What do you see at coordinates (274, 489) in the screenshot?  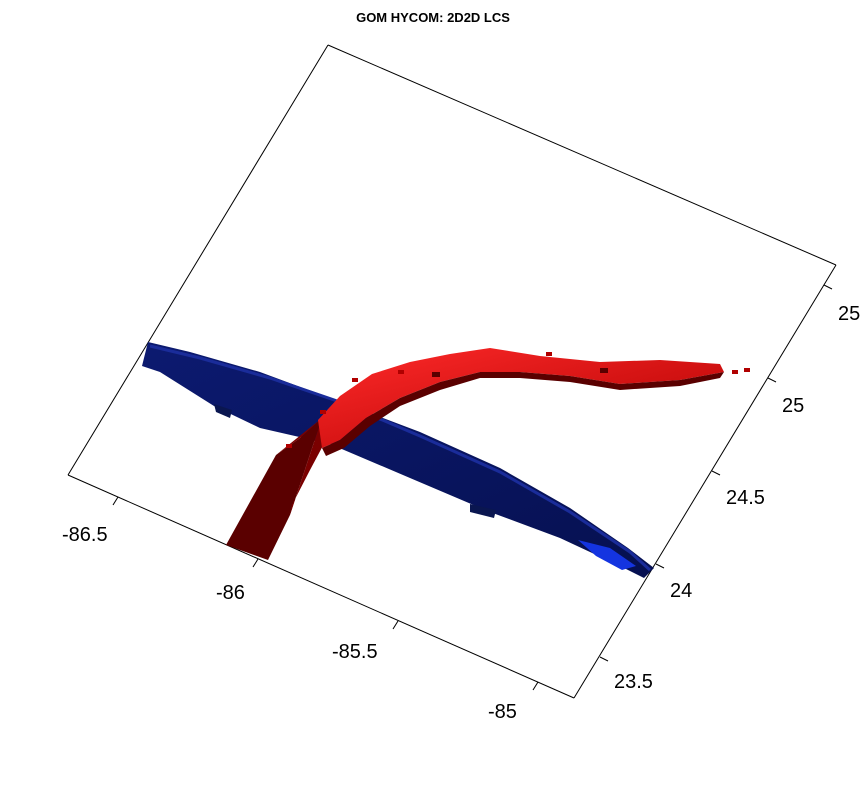 I see `red-wall-dark` at bounding box center [274, 489].